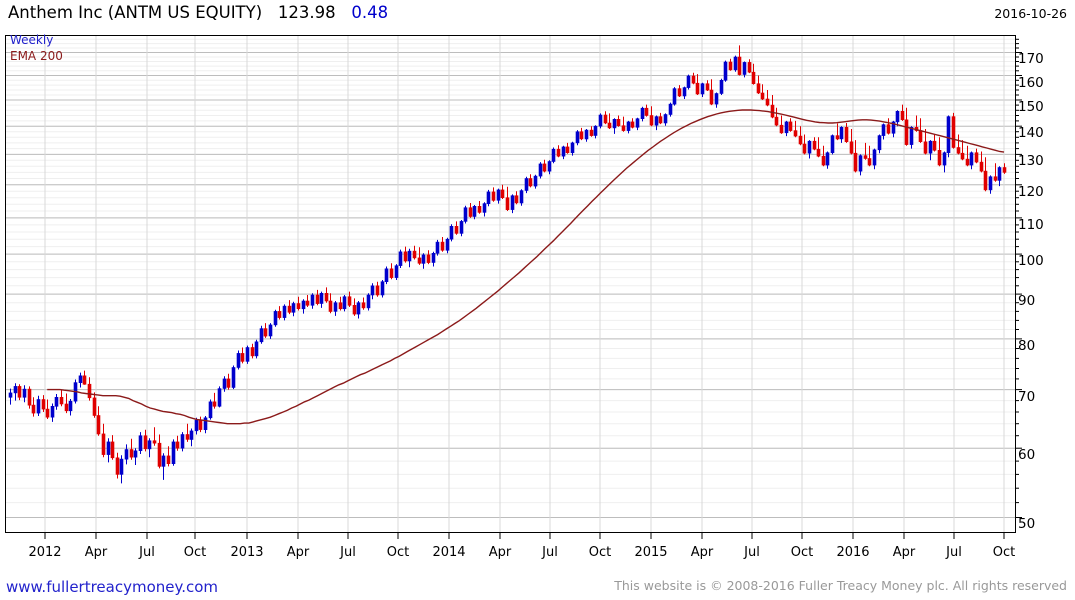  I want to click on y-axis-tick-label: 80, so click(1027, 345).